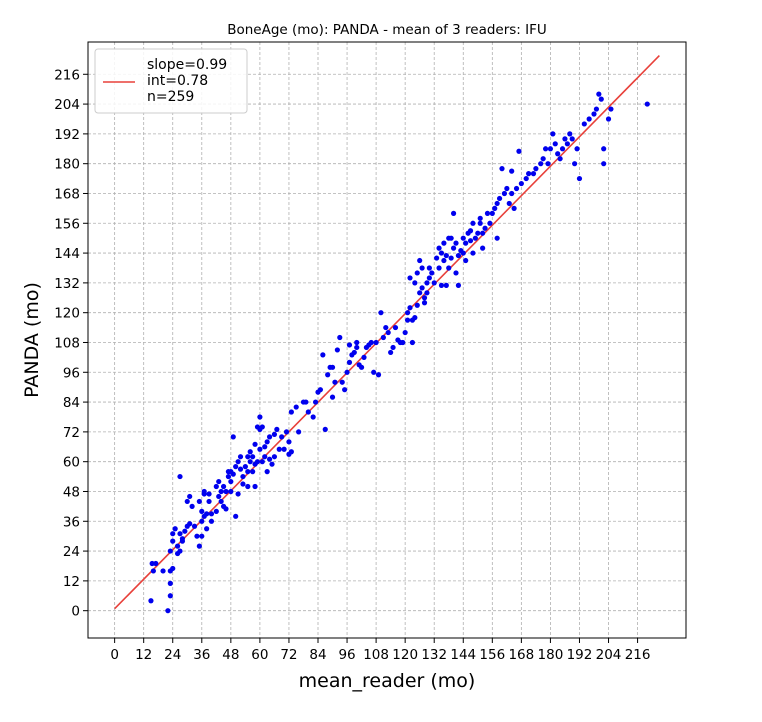  Describe the element at coordinates (71, 552) in the screenshot. I see `y-tick-label: 24` at that location.